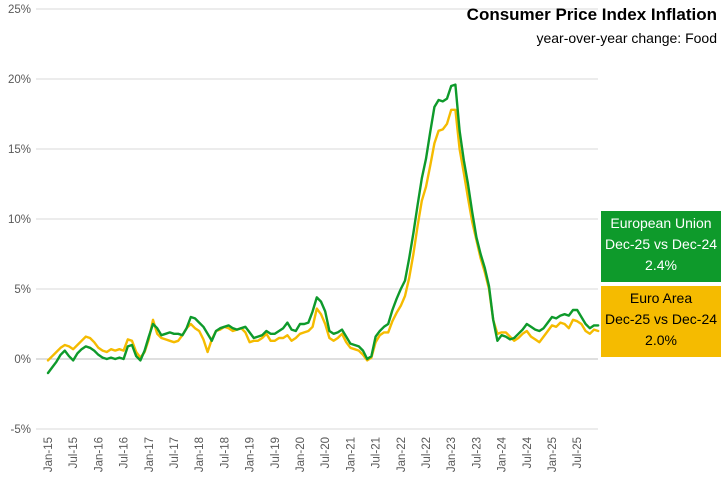 This screenshot has width=721, height=481. I want to click on y-tick-label: 0%, so click(22, 360).